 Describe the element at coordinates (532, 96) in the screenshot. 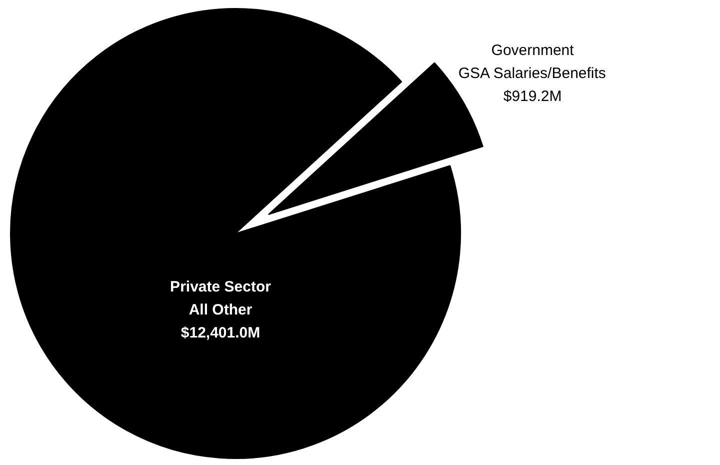

I see `data-label: $919.2M` at that location.